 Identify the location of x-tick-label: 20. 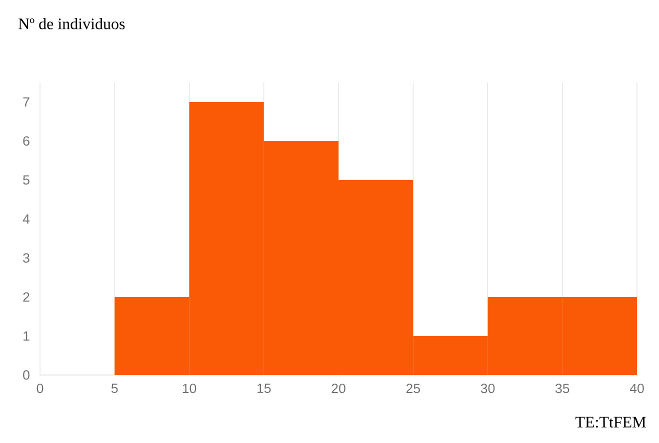
(339, 389).